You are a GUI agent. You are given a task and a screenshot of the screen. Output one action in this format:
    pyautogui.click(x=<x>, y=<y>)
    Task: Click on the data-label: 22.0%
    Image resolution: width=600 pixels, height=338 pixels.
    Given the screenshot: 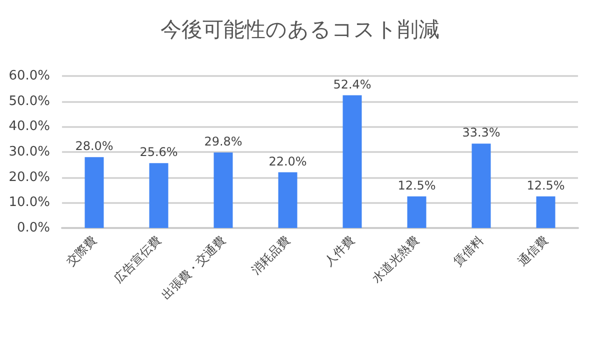 What is the action you would take?
    pyautogui.click(x=287, y=161)
    